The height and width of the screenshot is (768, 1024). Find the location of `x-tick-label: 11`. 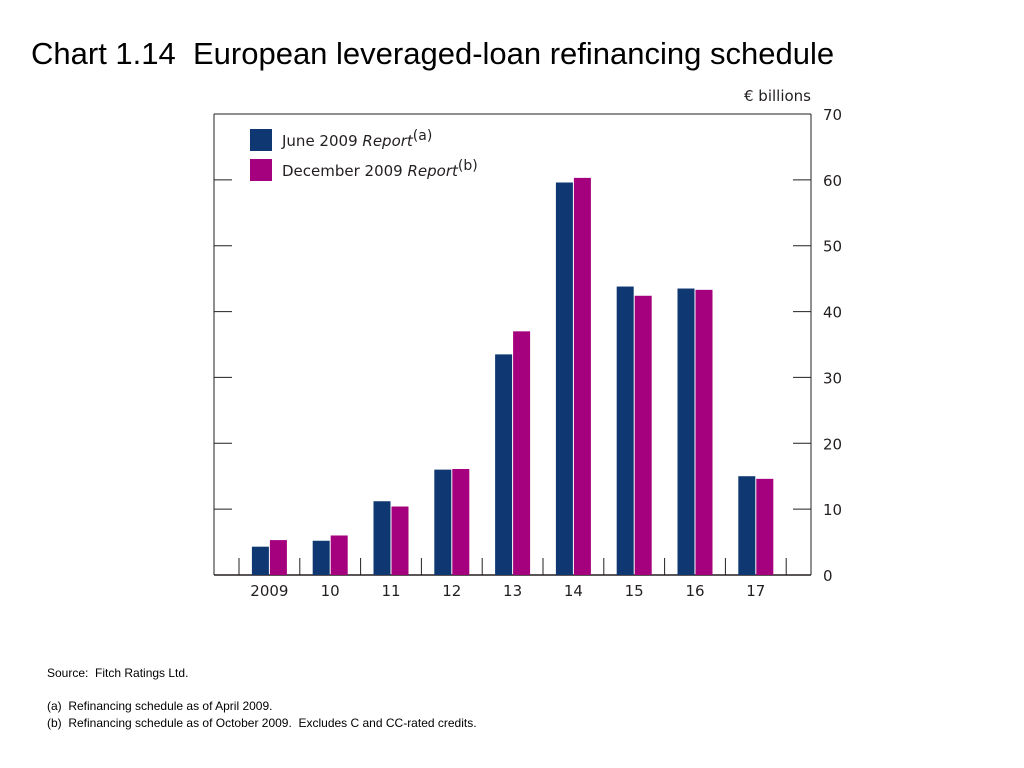

x-tick-label: 11 is located at coordinates (390, 591).